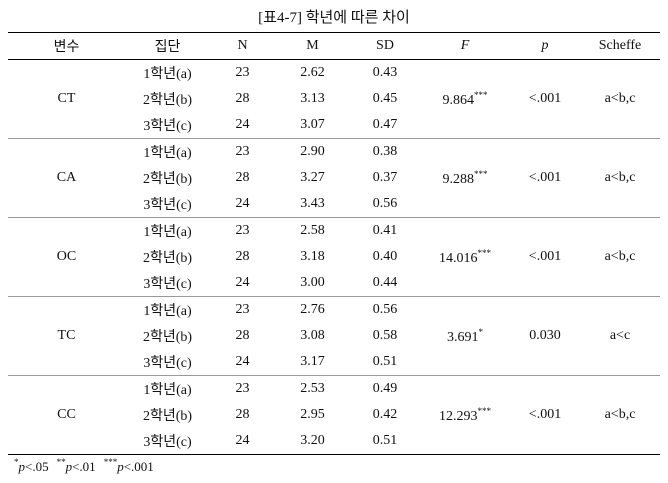 The width and height of the screenshot is (668, 483). Describe the element at coordinates (312, 361) in the screenshot. I see `cell: 3.17` at that location.